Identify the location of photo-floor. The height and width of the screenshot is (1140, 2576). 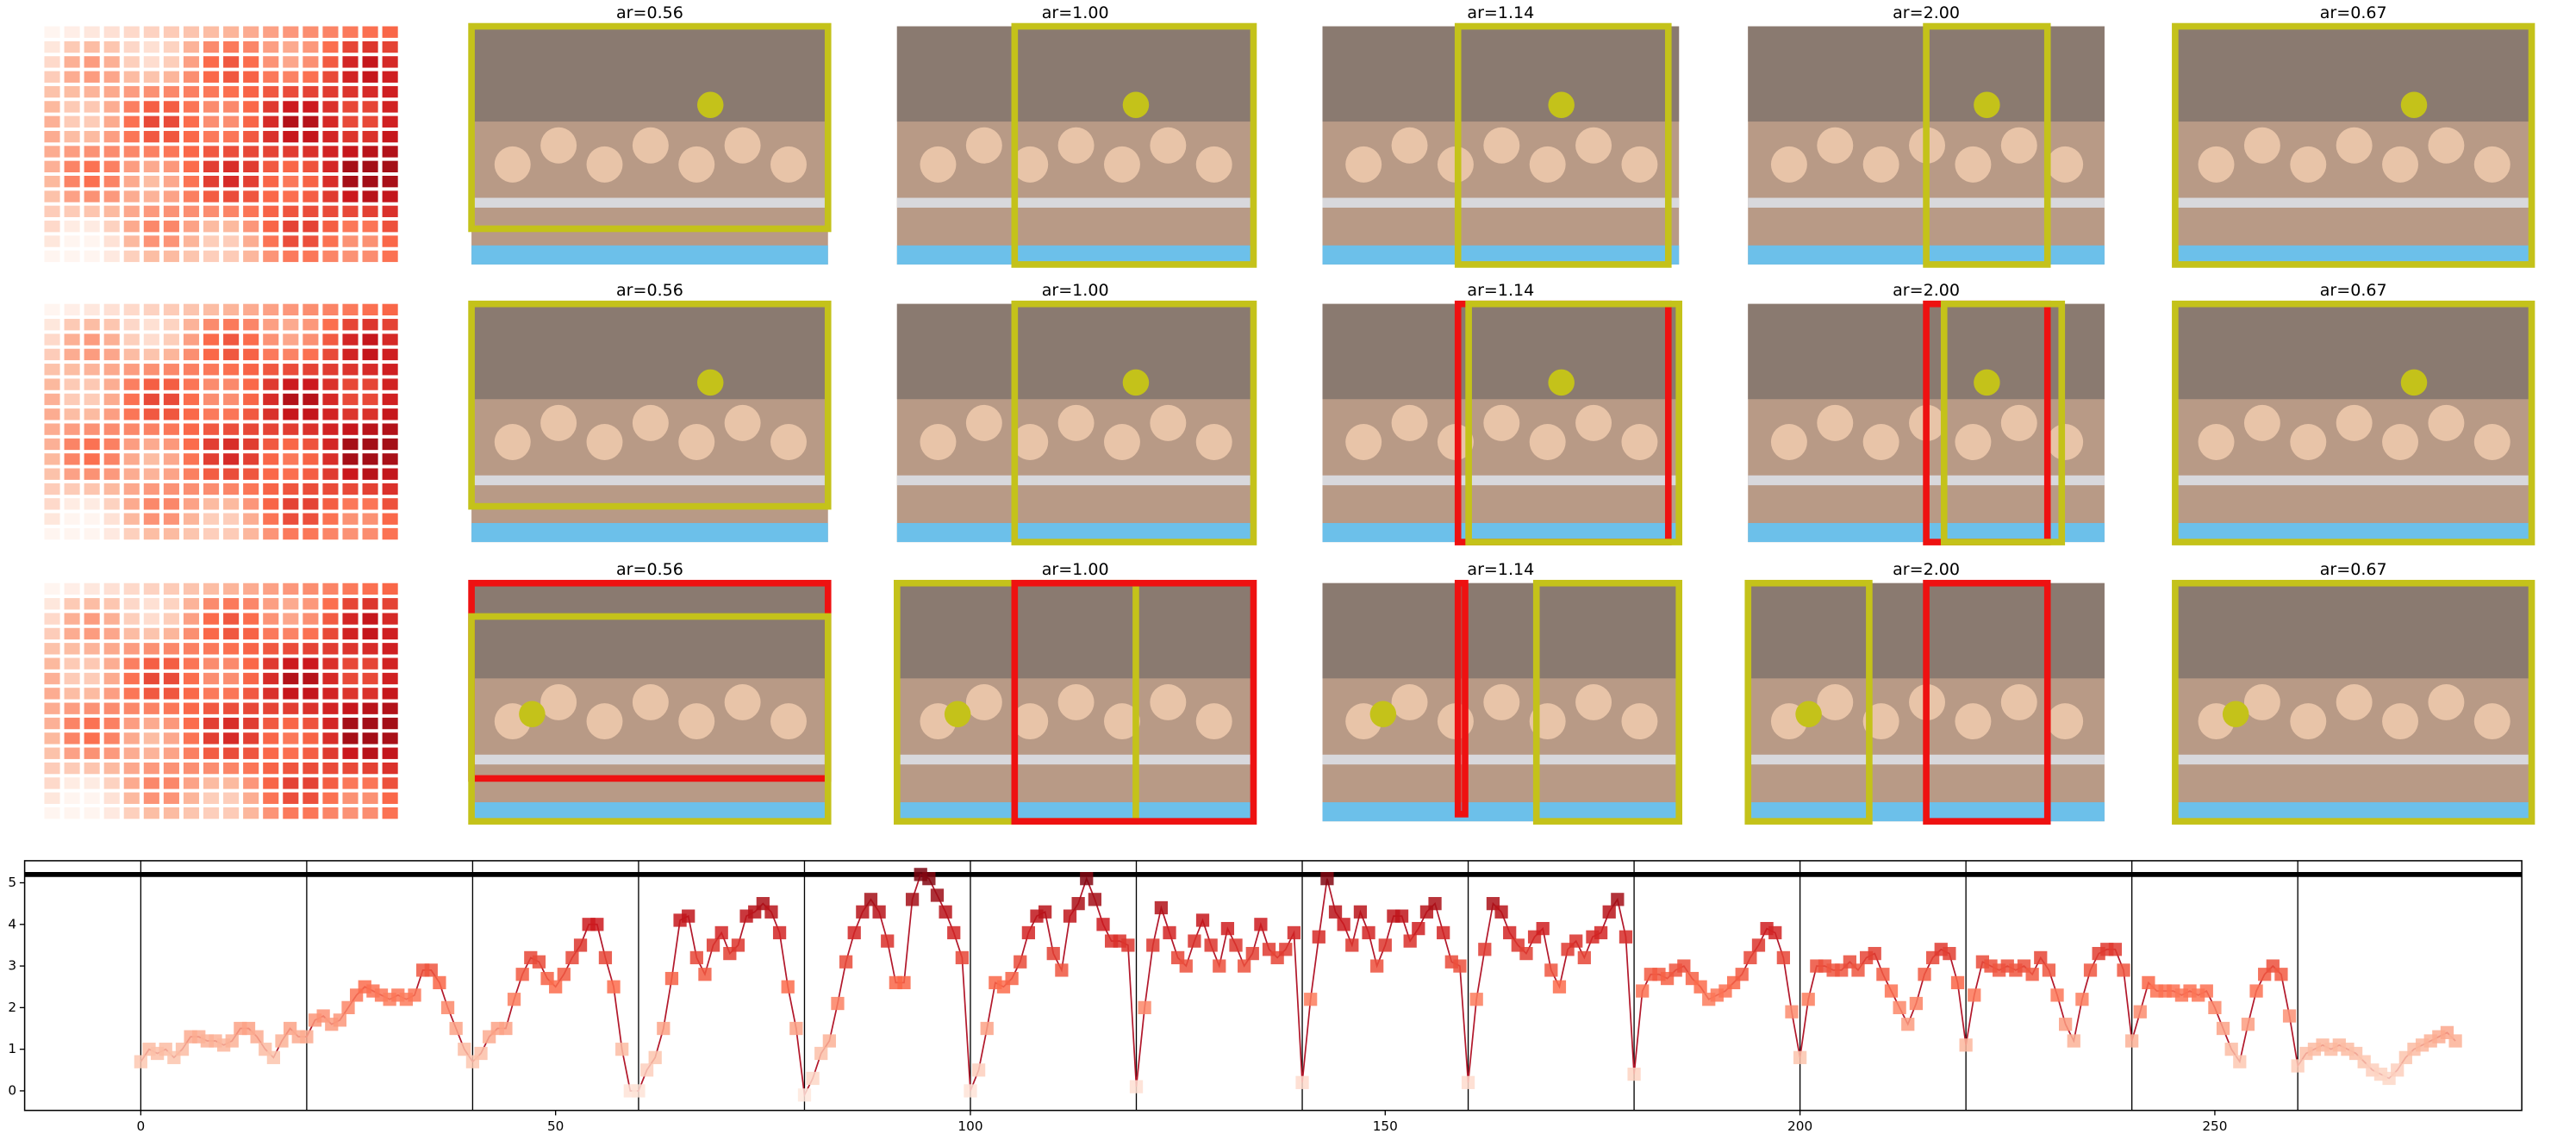
(2353, 255).